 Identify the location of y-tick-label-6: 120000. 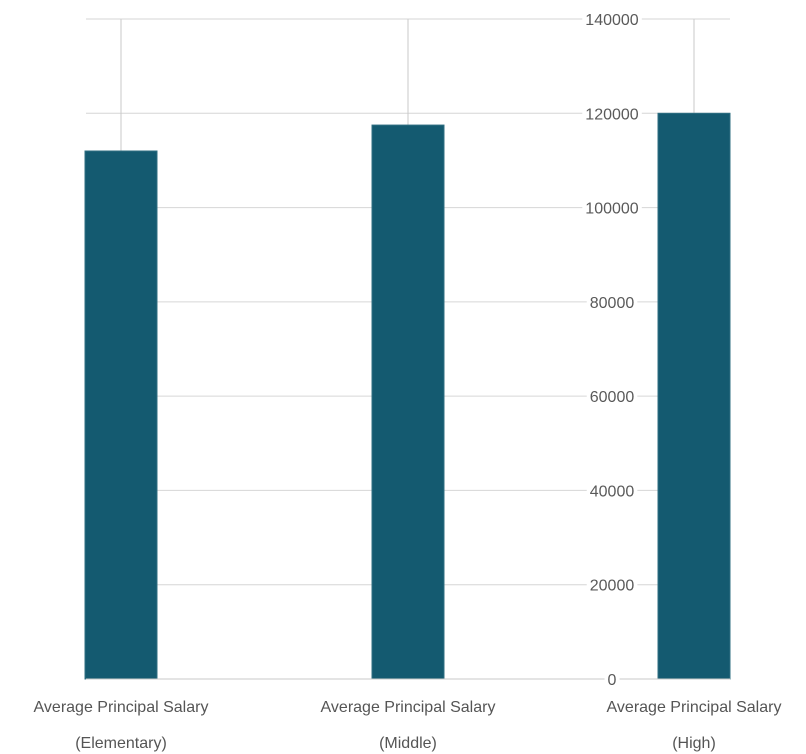
(611, 114).